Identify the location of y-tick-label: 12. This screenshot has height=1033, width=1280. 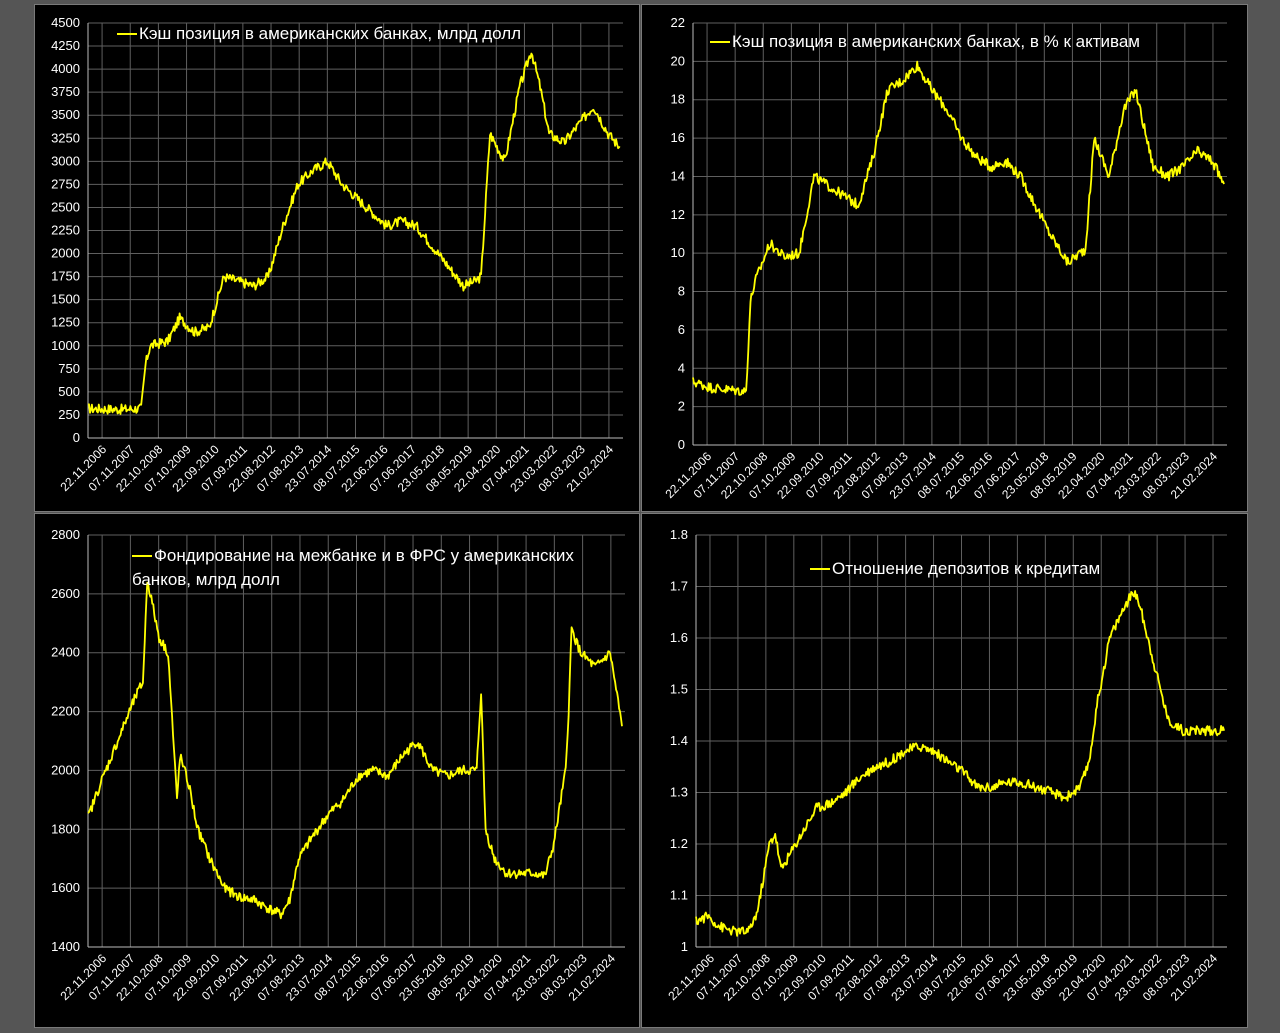
(678, 214).